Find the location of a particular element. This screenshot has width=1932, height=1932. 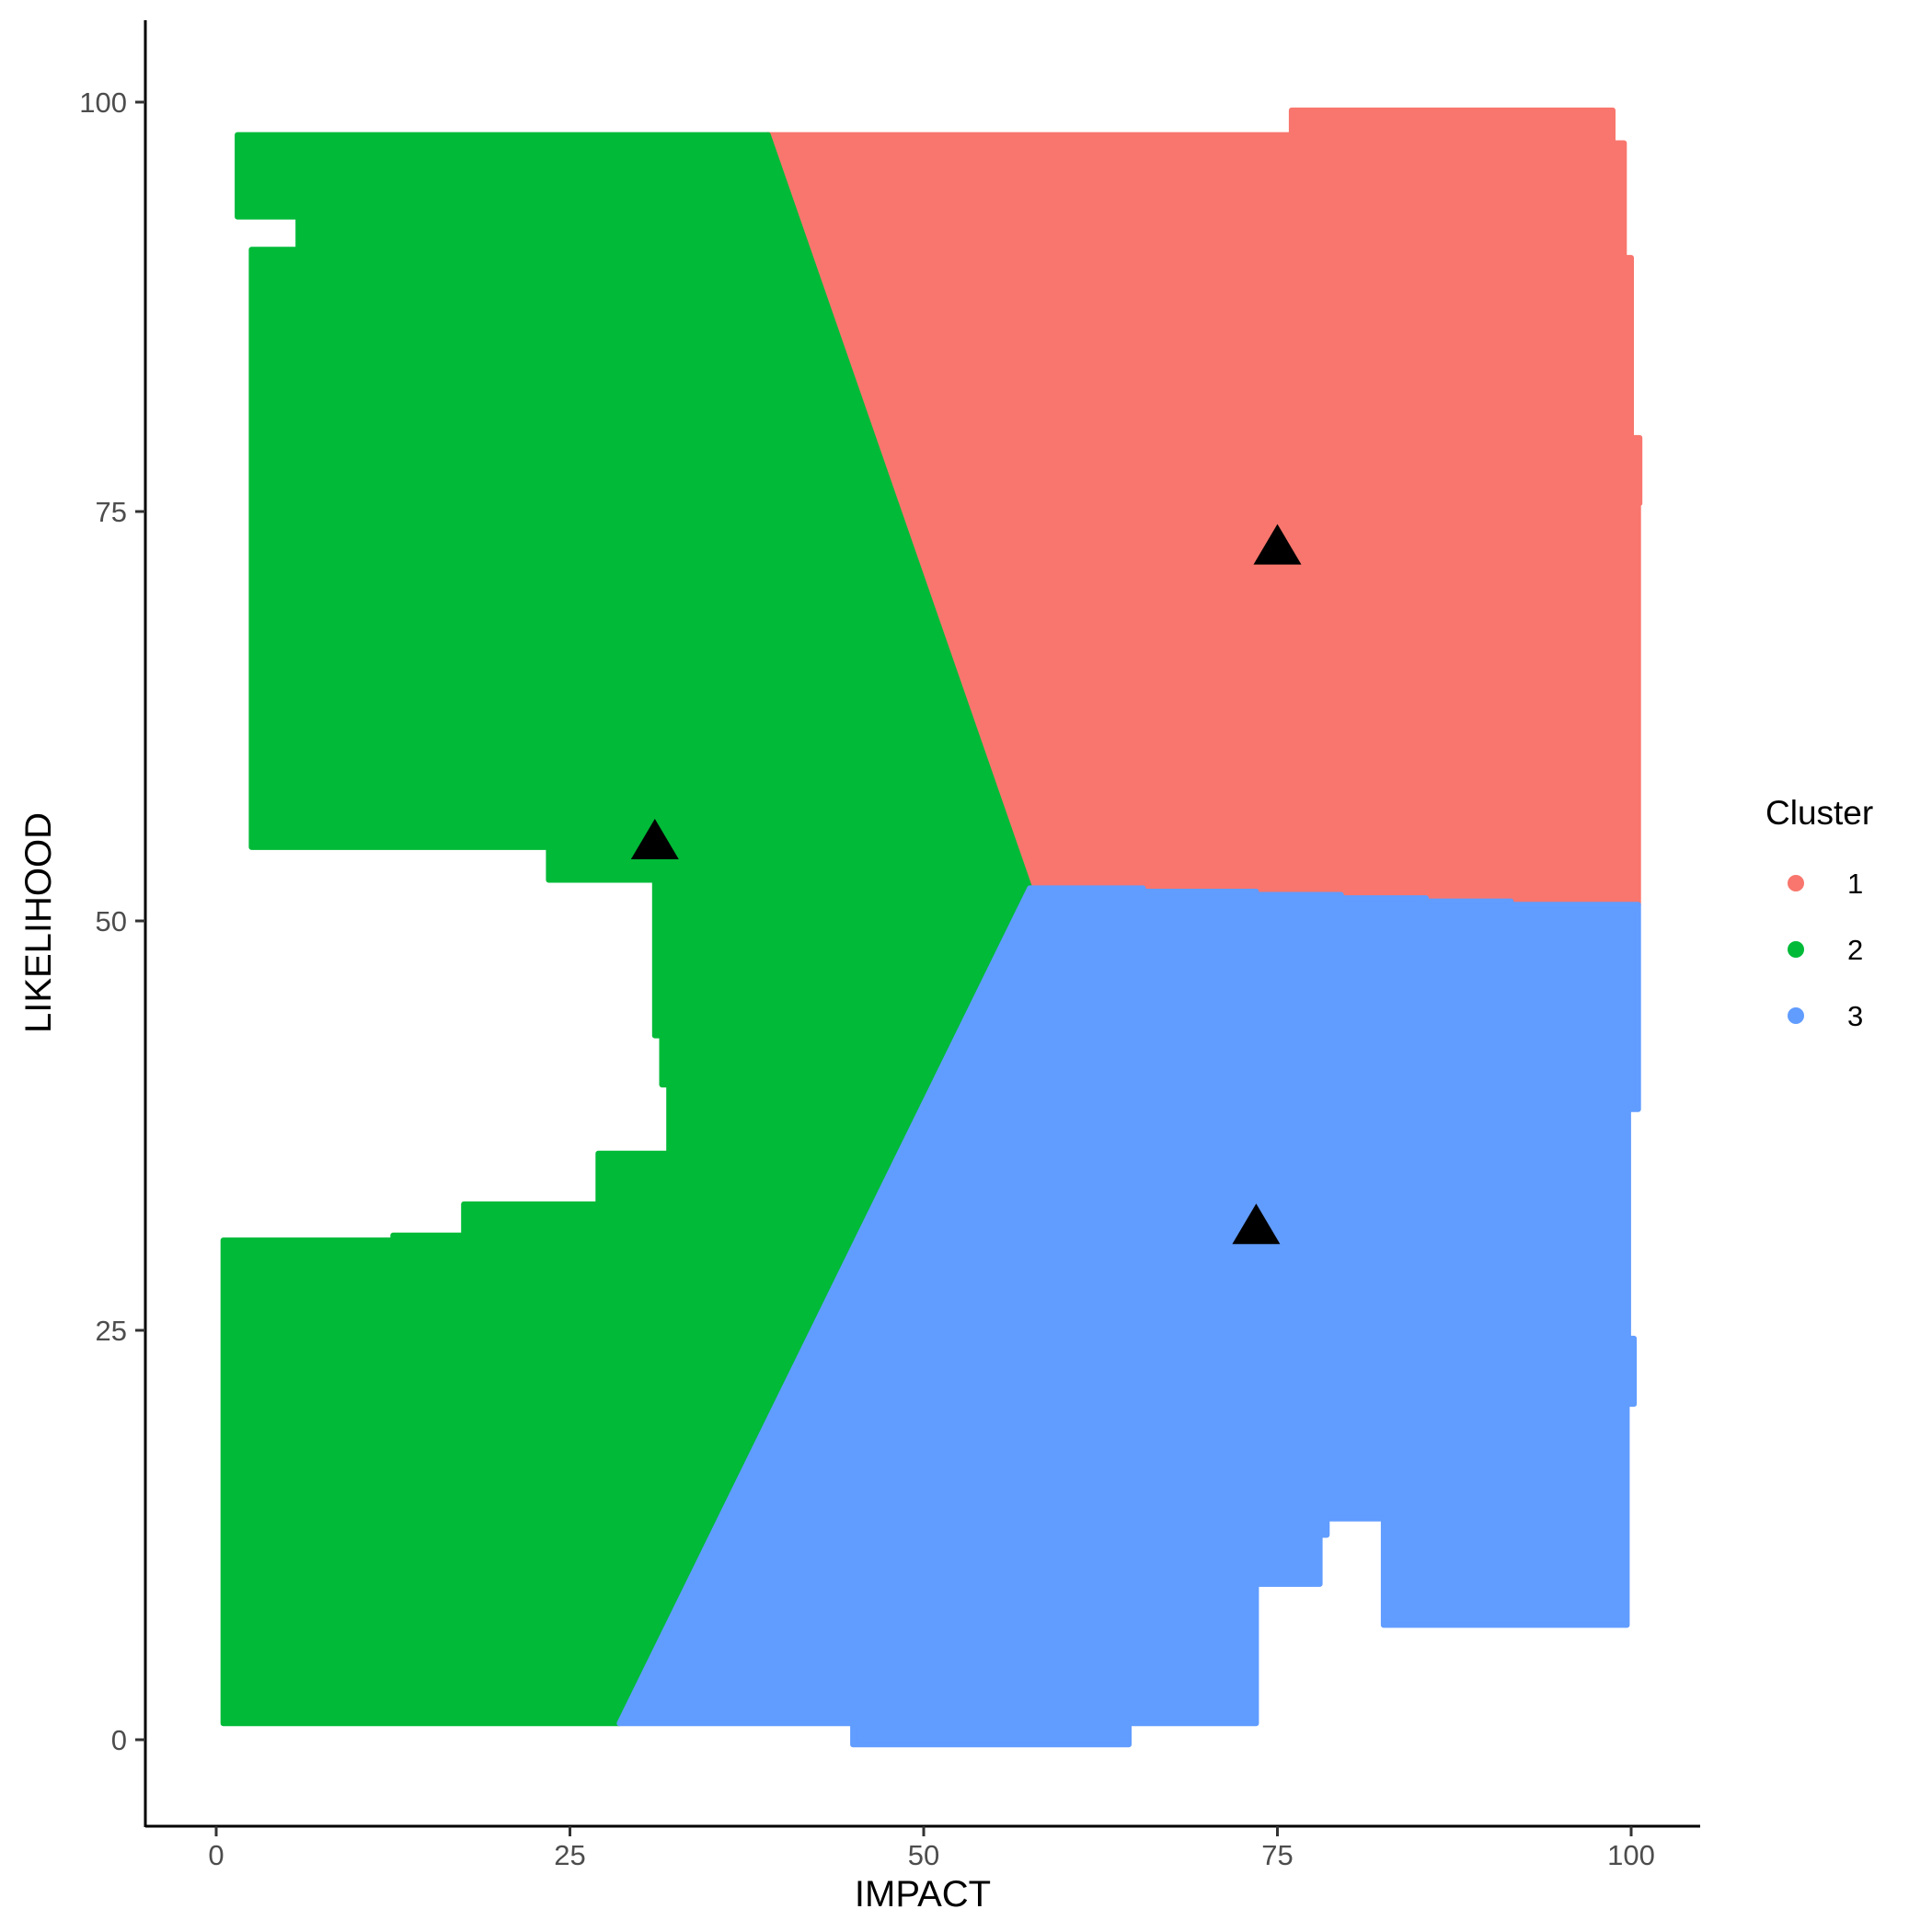

centroid-markers is located at coordinates (966, 884).